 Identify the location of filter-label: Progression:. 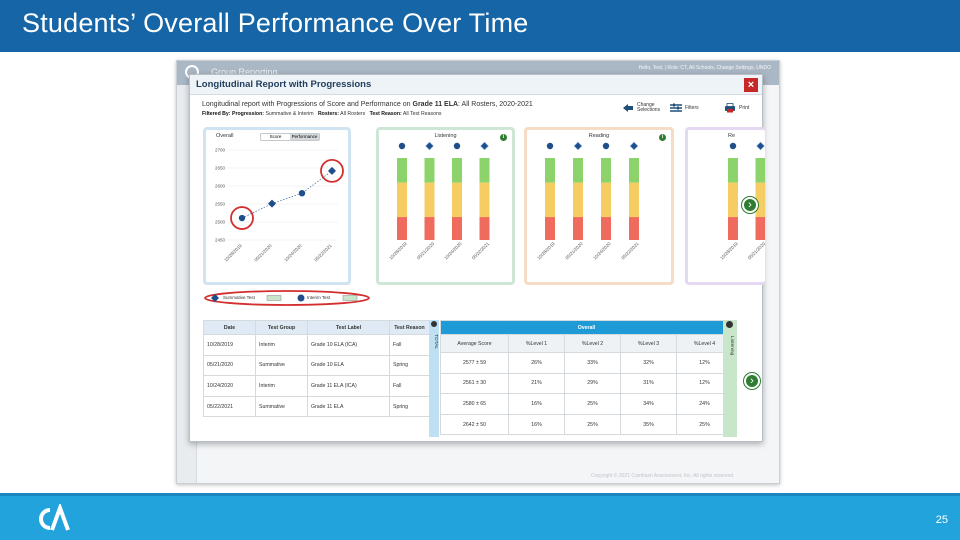
(248, 114).